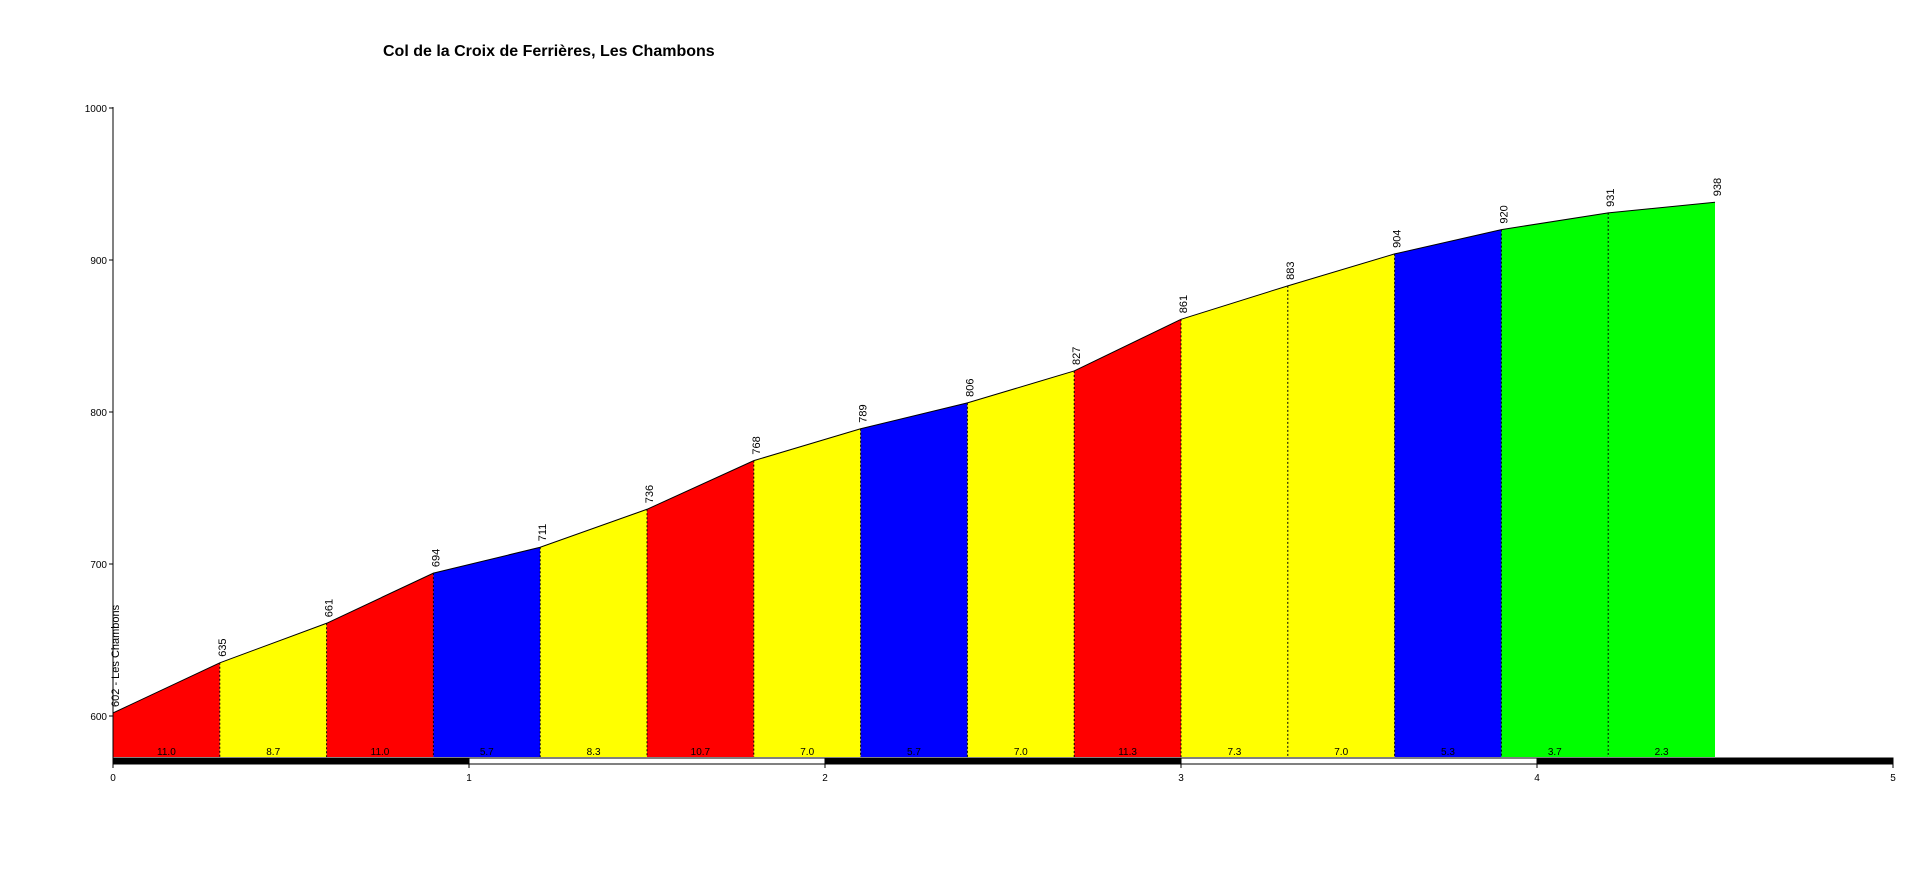 Image resolution: width=1908 pixels, height=881 pixels. Describe the element at coordinates (1181, 778) in the screenshot. I see `x-tick-label: 3` at that location.